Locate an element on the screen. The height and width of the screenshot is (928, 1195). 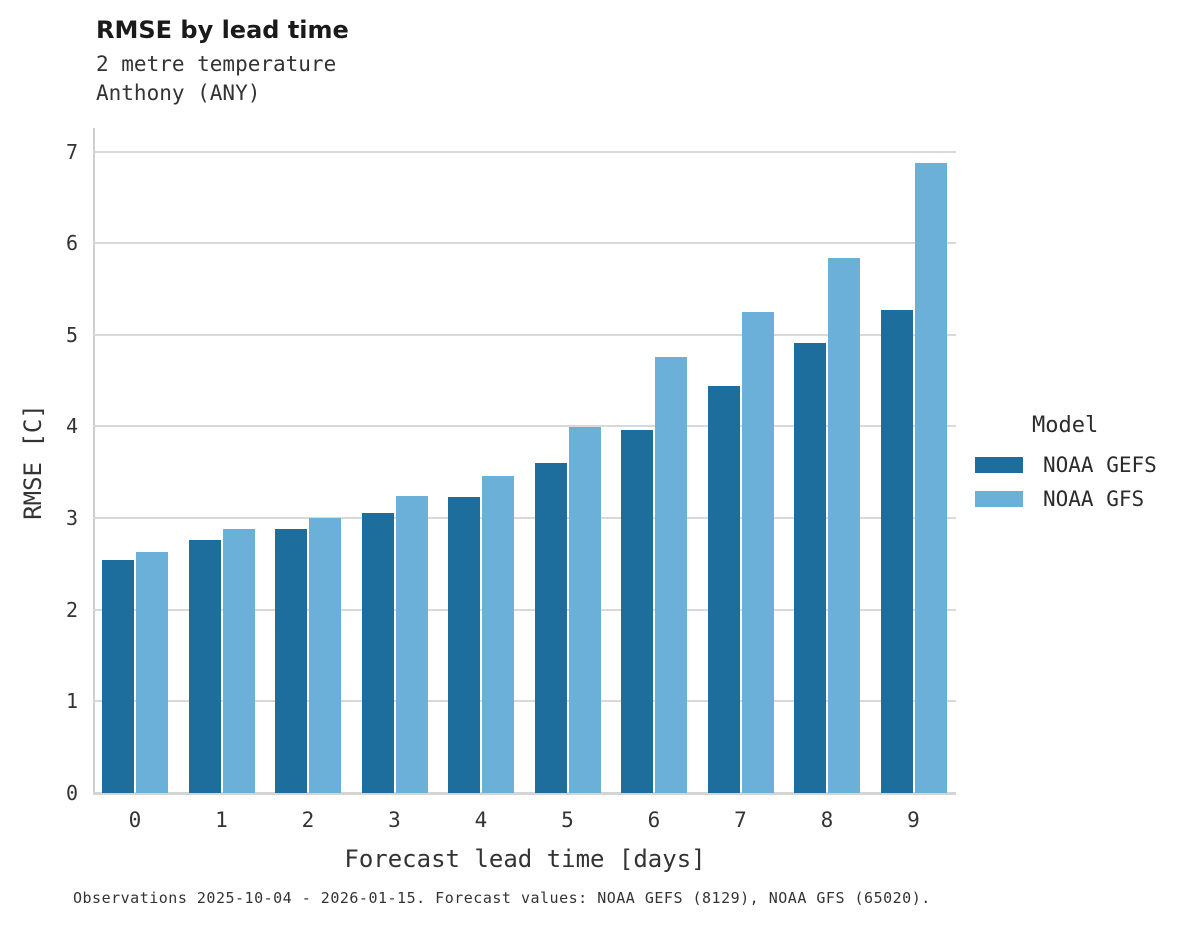
x-tick-1: 1 is located at coordinates (221, 820).